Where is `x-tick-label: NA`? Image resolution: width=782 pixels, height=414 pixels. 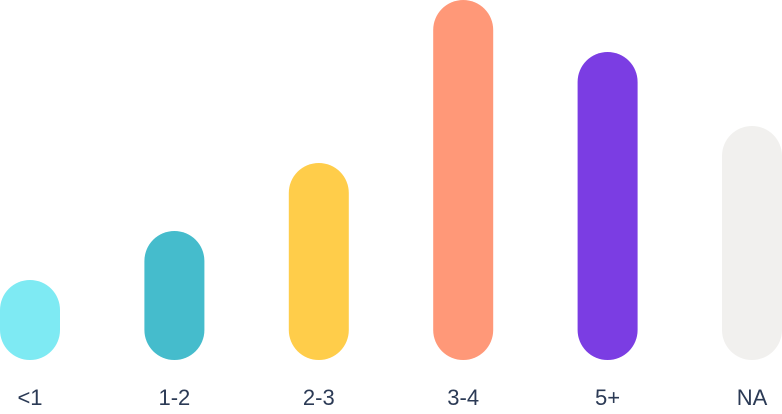
x-tick-label: NA is located at coordinates (752, 397).